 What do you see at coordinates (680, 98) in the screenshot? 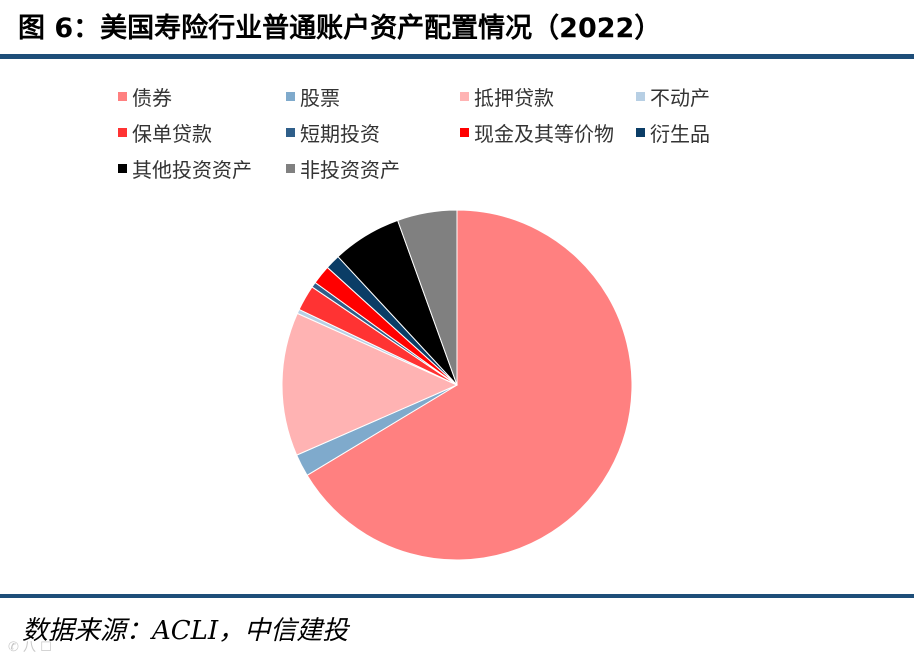
I see `legend-label: 不动产` at bounding box center [680, 98].